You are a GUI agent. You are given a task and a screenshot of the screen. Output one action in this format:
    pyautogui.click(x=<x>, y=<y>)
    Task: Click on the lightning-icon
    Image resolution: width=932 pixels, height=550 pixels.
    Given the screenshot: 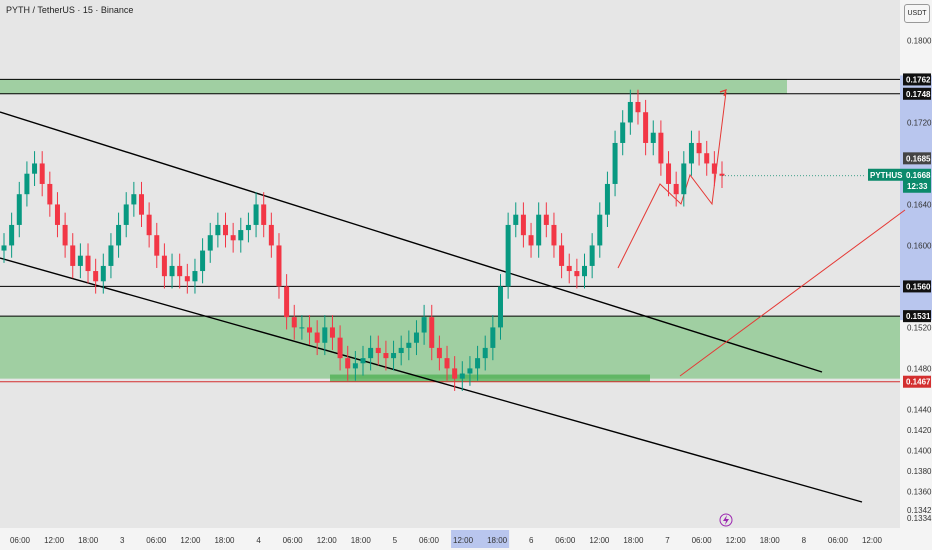 What is the action you would take?
    pyautogui.click(x=726, y=520)
    